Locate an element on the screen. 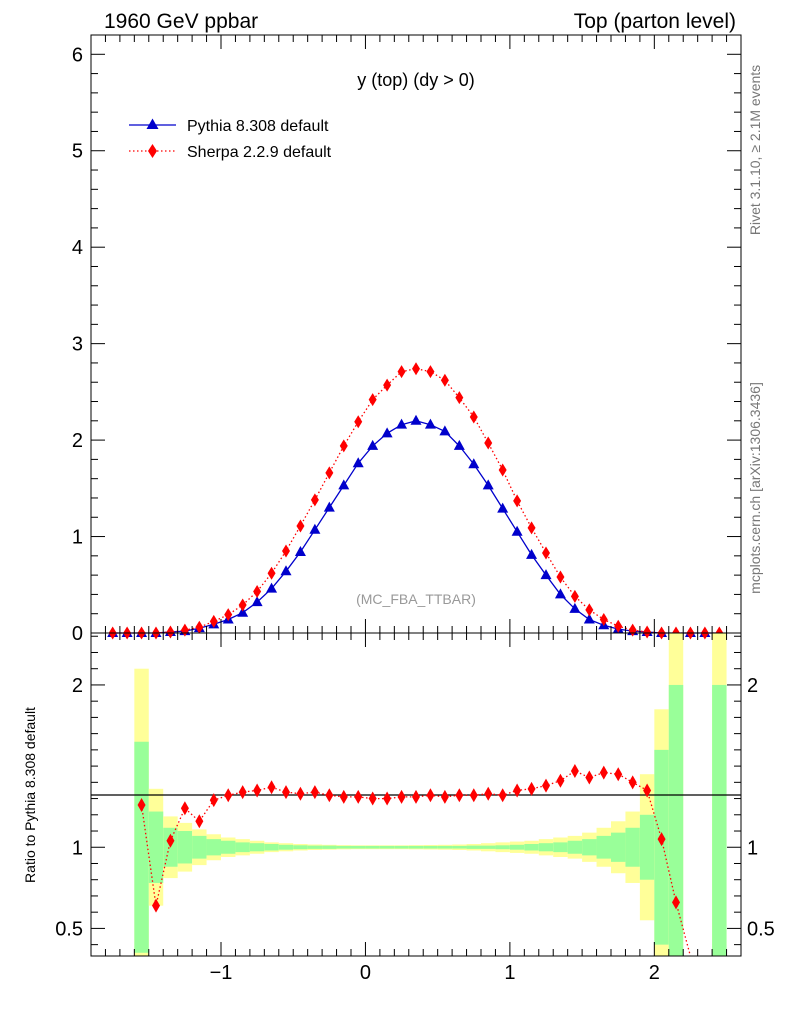  ratio-y-tick-label-right: 2 is located at coordinates (752, 686).